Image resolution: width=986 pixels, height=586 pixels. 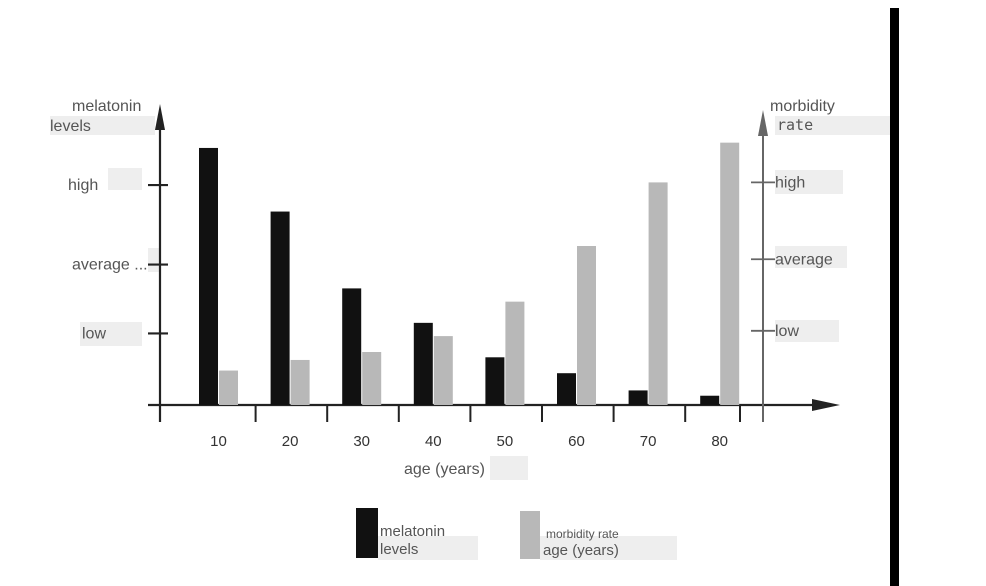 What do you see at coordinates (581, 550) in the screenshot?
I see `legend-label-morbidity-line2: age (years)` at bounding box center [581, 550].